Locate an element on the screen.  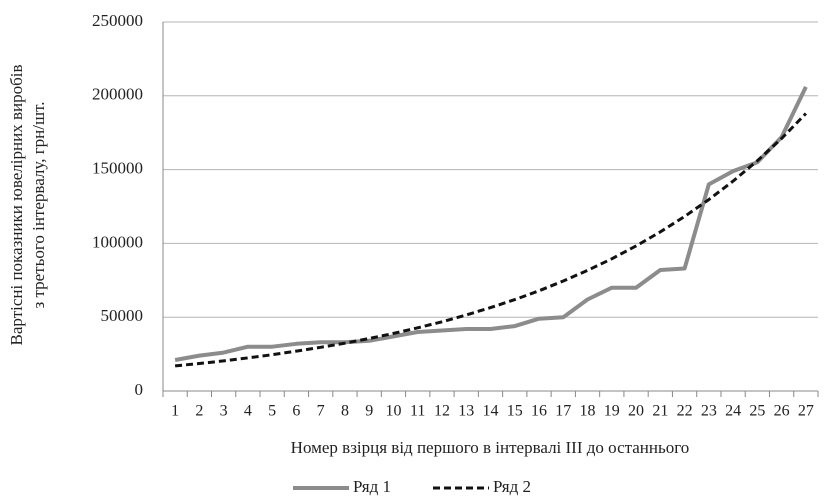
x-tick-label: 6 is located at coordinates (296, 411).